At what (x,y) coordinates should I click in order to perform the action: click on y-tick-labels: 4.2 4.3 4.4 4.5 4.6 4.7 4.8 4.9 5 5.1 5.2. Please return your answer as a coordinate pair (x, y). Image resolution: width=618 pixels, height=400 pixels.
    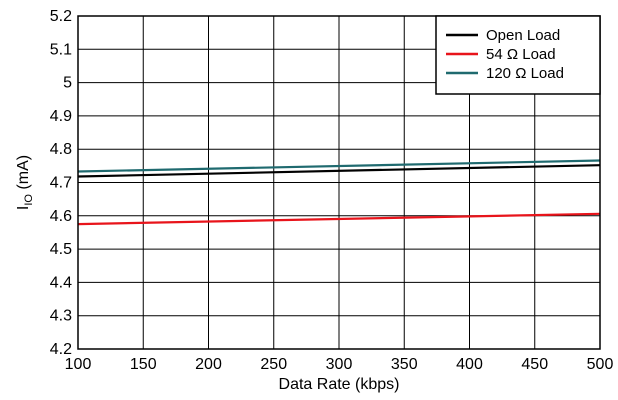
    Looking at the image, I should click on (61, 183).